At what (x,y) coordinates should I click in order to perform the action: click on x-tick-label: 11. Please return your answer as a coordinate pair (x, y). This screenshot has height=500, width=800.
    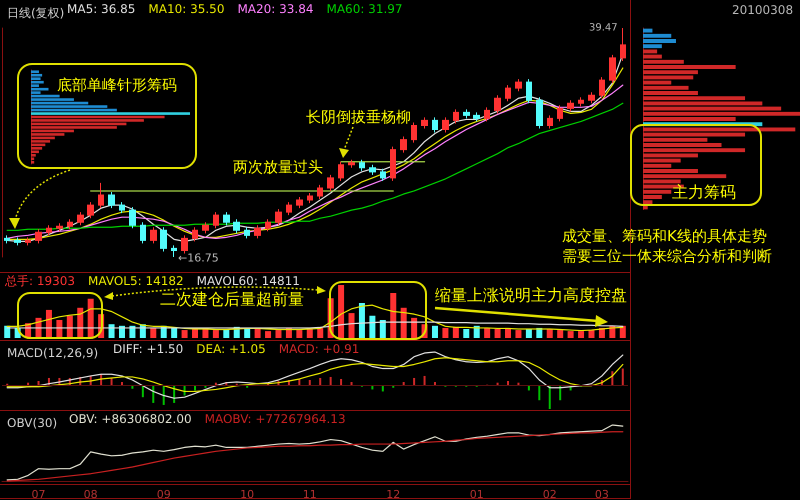
    Looking at the image, I should click on (309, 494).